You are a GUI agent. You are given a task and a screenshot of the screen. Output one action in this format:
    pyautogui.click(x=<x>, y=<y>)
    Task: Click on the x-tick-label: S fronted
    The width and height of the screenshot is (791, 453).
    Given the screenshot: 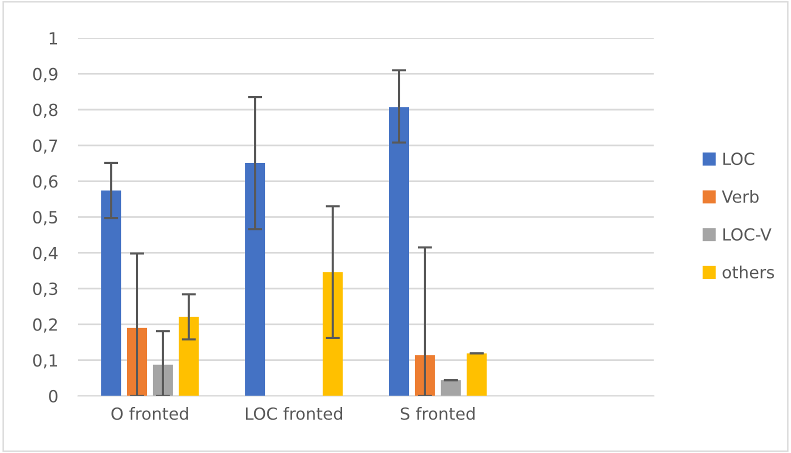 What is the action you would take?
    pyautogui.click(x=437, y=413)
    